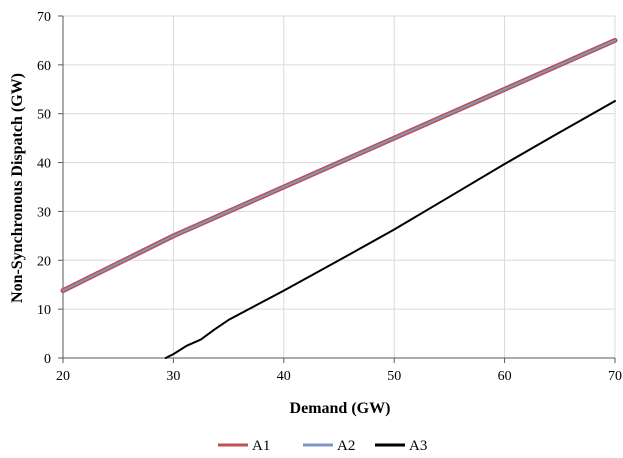 This screenshot has width=623, height=458. What do you see at coordinates (44, 261) in the screenshot?
I see `y-tick-label: 20` at bounding box center [44, 261].